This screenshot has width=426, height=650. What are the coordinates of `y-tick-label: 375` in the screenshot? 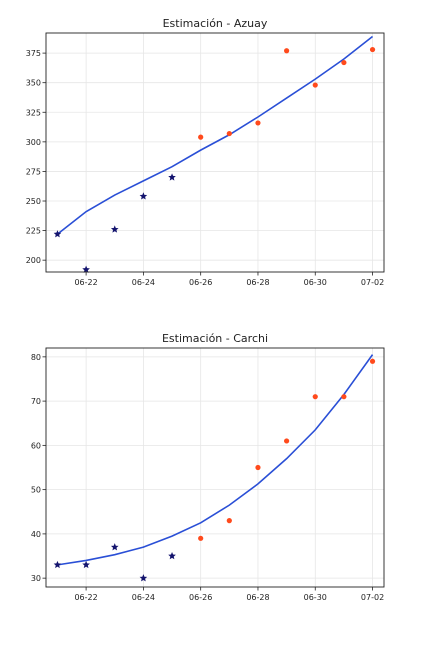 It's located at (33, 53).